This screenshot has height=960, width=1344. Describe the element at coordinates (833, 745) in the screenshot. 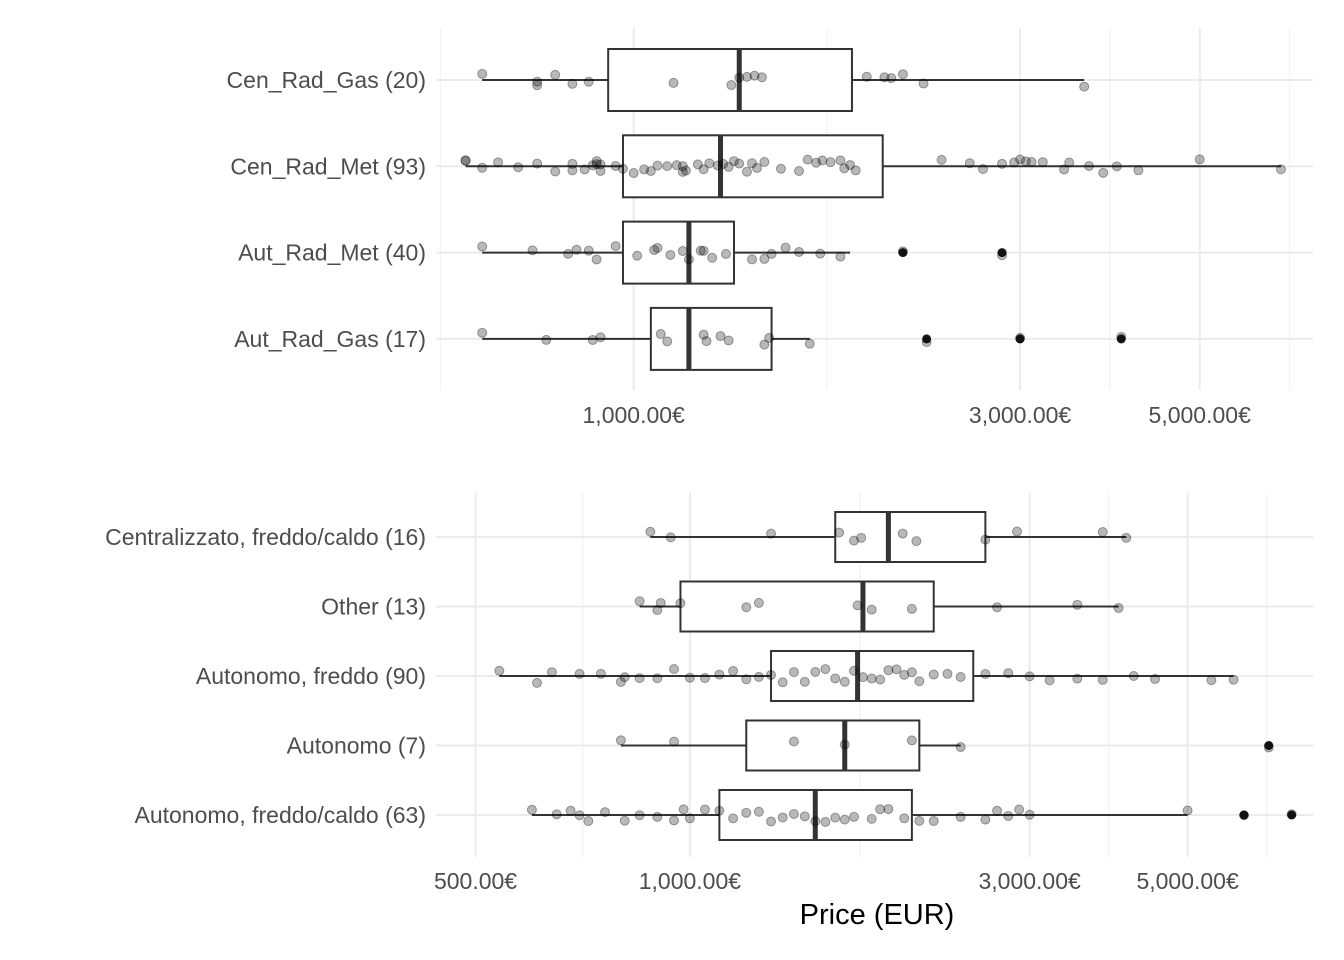

I see `box-iqr` at that location.